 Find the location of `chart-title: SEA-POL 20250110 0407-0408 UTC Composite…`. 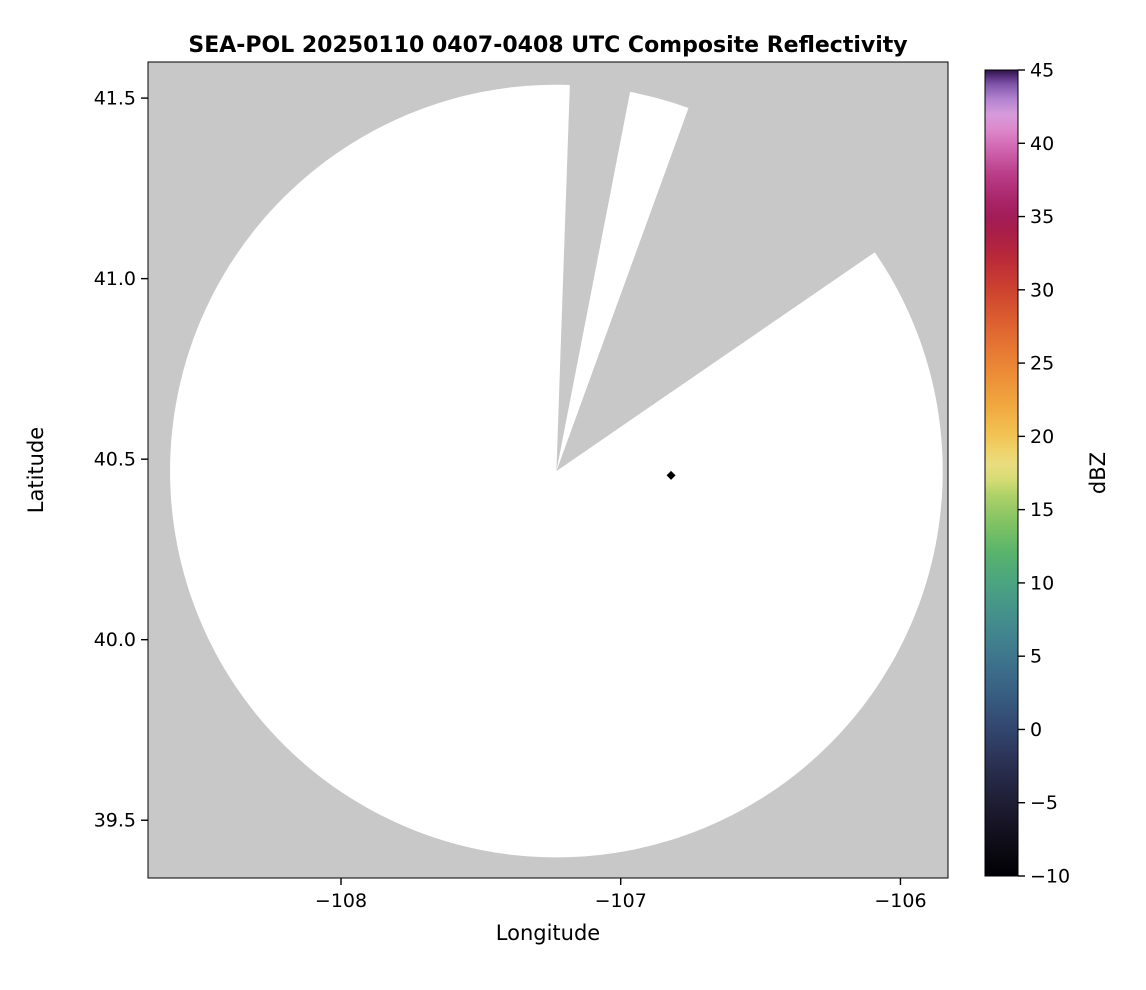

chart-title: SEA-POL 20250110 0407-0408 UTC Composite… is located at coordinates (548, 45).